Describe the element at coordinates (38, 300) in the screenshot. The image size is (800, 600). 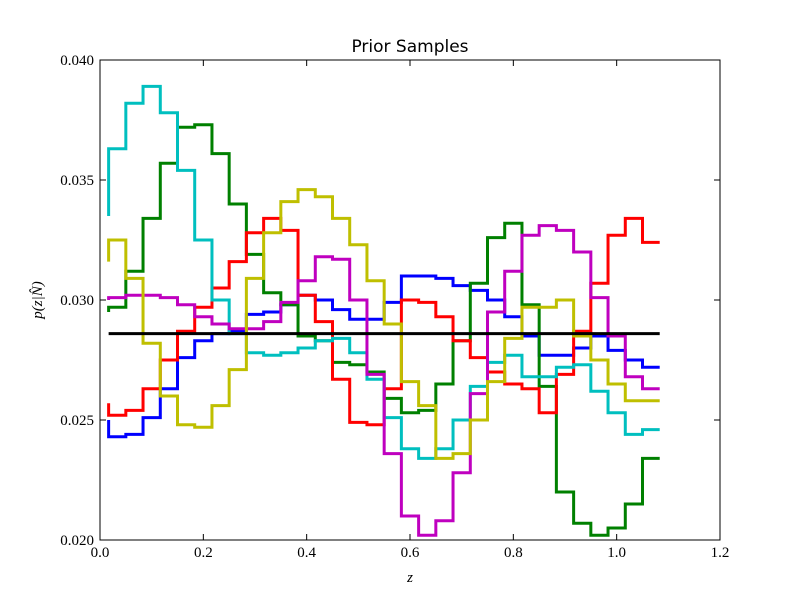
I see `y-axis-label: p(z|N̂)` at that location.